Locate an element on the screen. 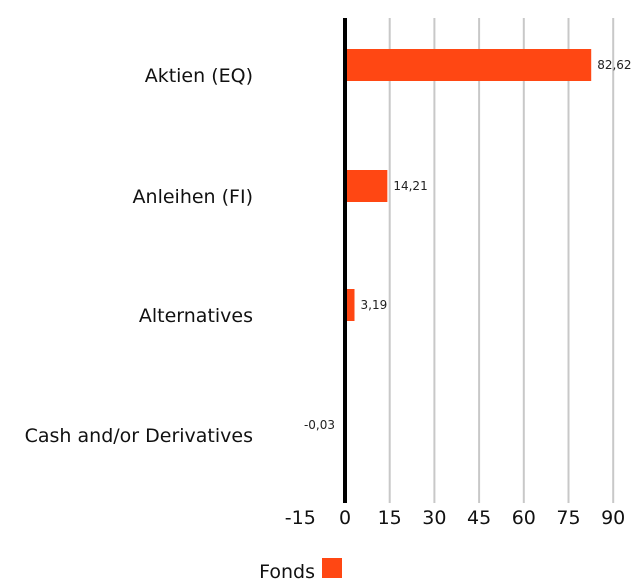  x-tick-label-2: 15 is located at coordinates (390, 518).